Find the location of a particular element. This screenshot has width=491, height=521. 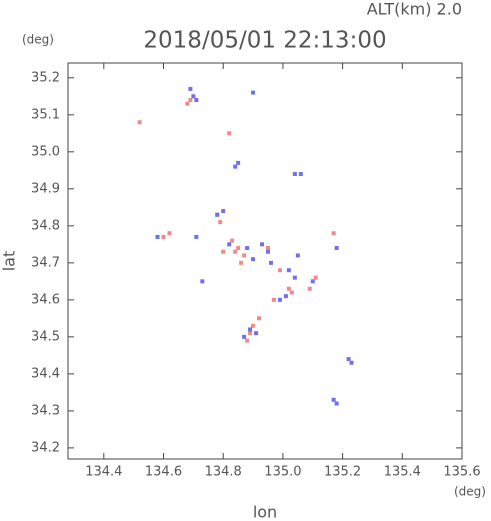

x-tick-label: 134.4 is located at coordinates (103, 472).